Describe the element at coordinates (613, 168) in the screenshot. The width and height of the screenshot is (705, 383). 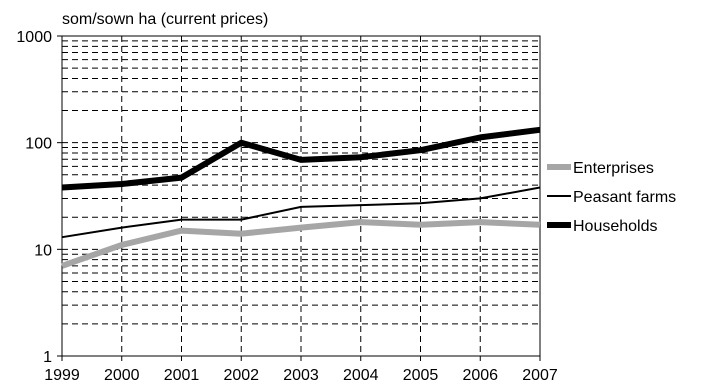
I see `legend-label-enterprises: Enterprises` at that location.